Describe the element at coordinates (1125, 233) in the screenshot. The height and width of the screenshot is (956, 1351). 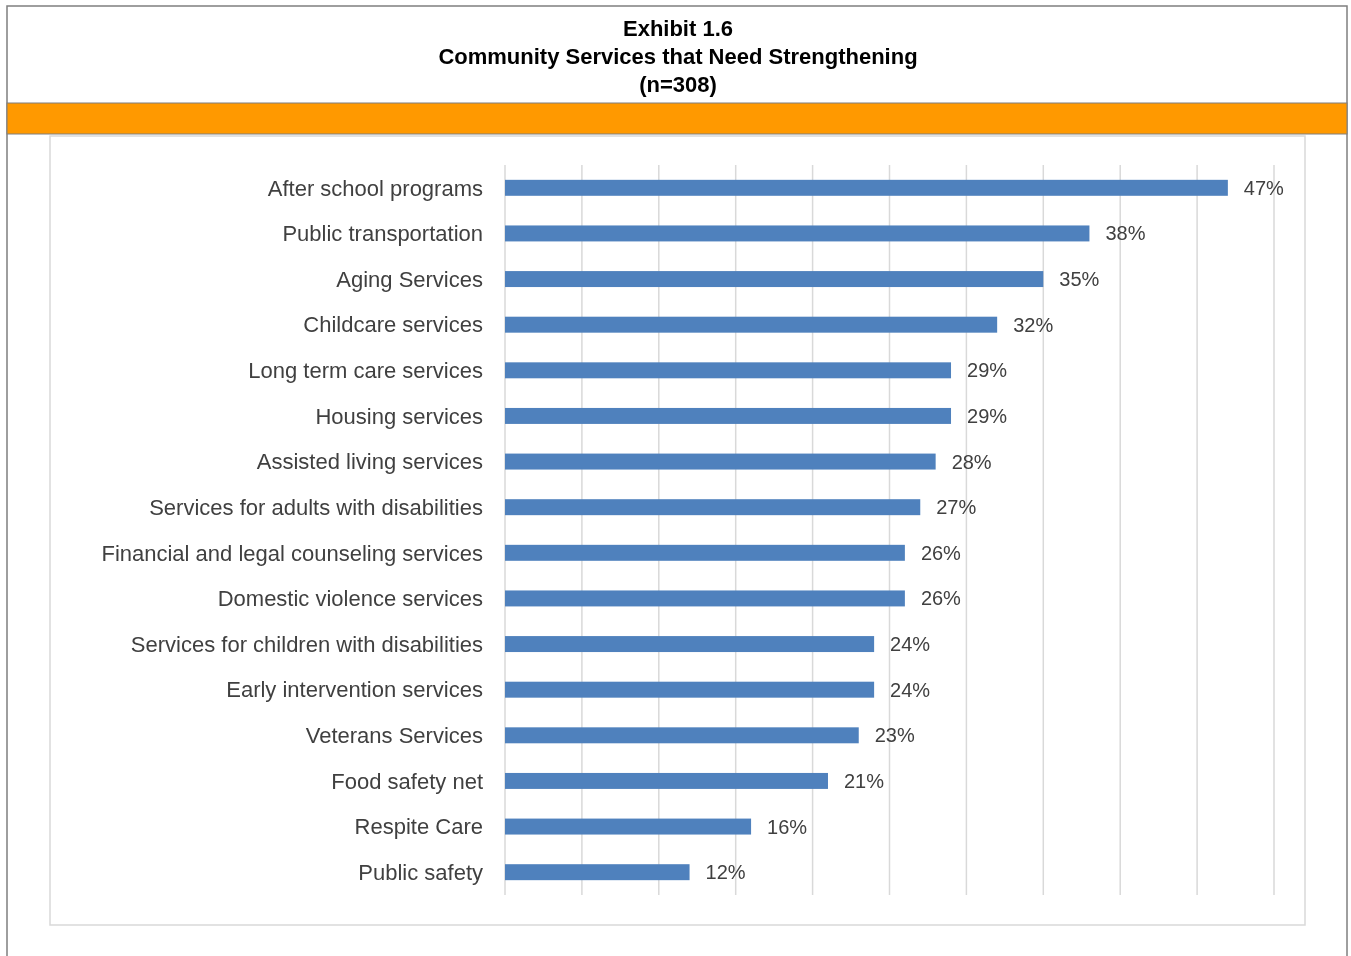
I see `data-label: 38%` at that location.